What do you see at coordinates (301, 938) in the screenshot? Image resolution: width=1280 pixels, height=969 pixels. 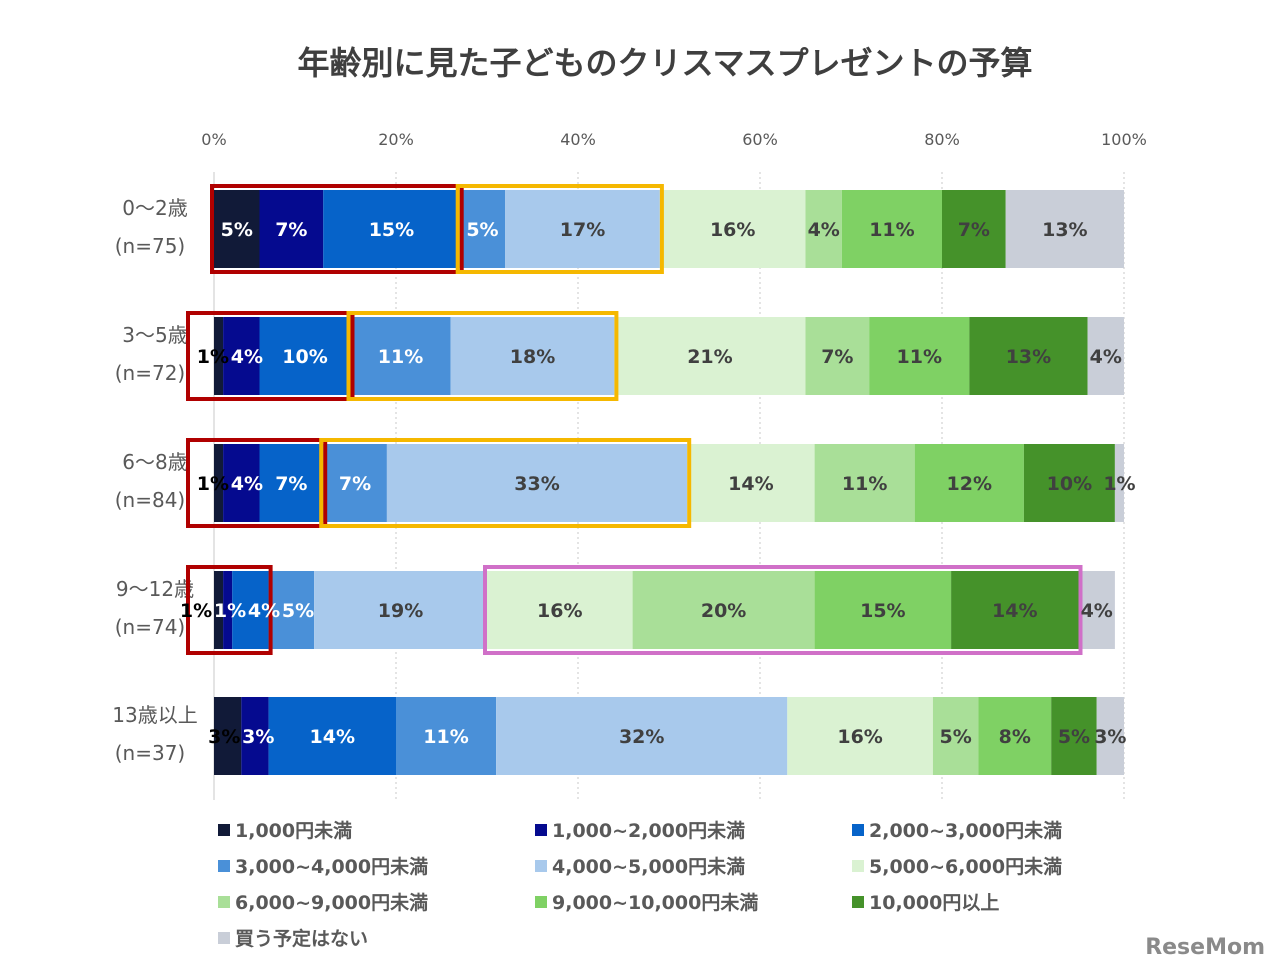 I see `legend-label: 買う予定はない` at bounding box center [301, 938].